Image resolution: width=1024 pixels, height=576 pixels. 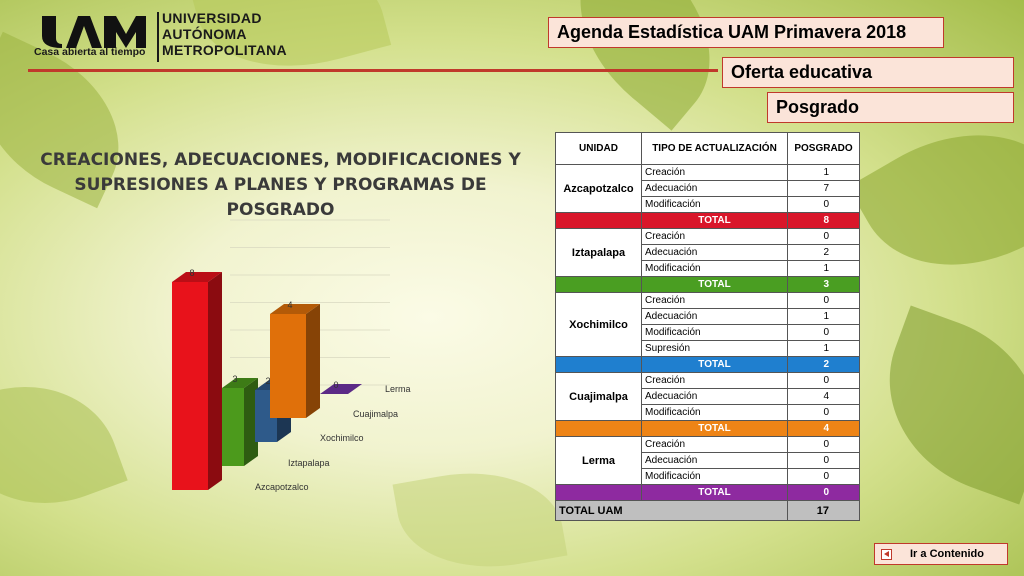 I want to click on header-tipo: TIPO DE ACTUALIZACIÓN, so click(x=714, y=148).